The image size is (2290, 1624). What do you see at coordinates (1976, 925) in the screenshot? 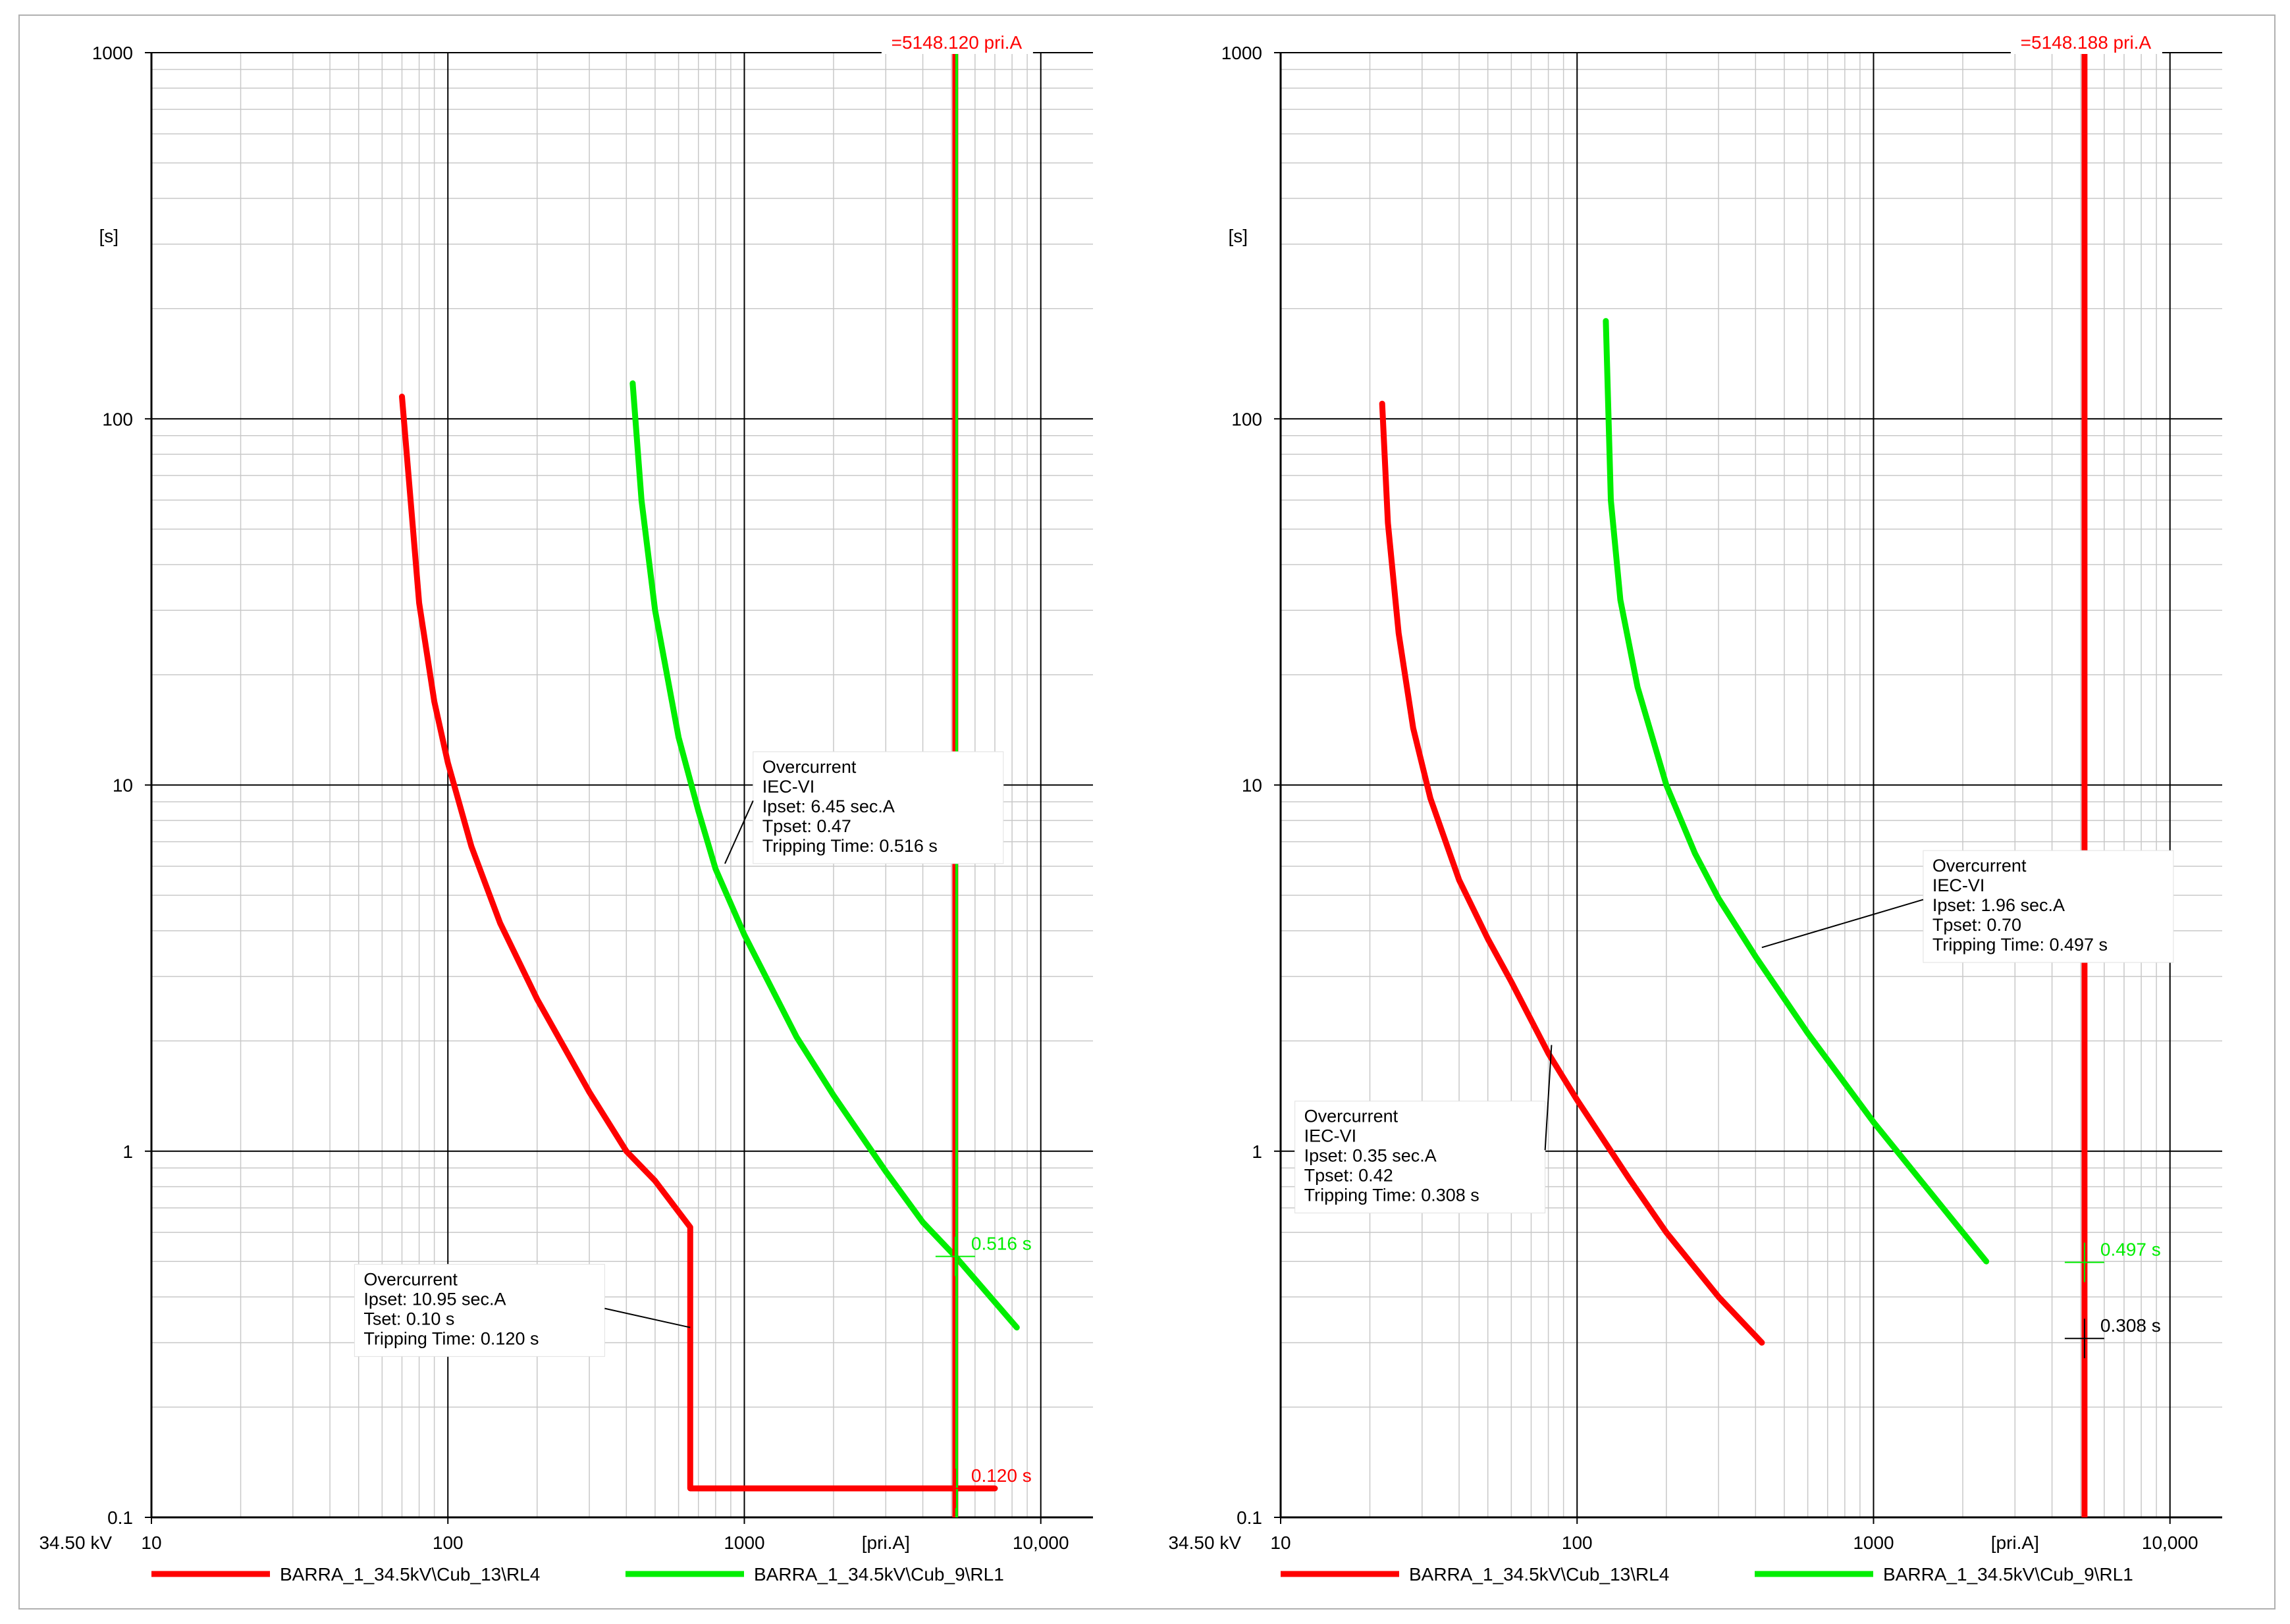
I see `annotation-text: Tpset: 0.70` at bounding box center [1976, 925].